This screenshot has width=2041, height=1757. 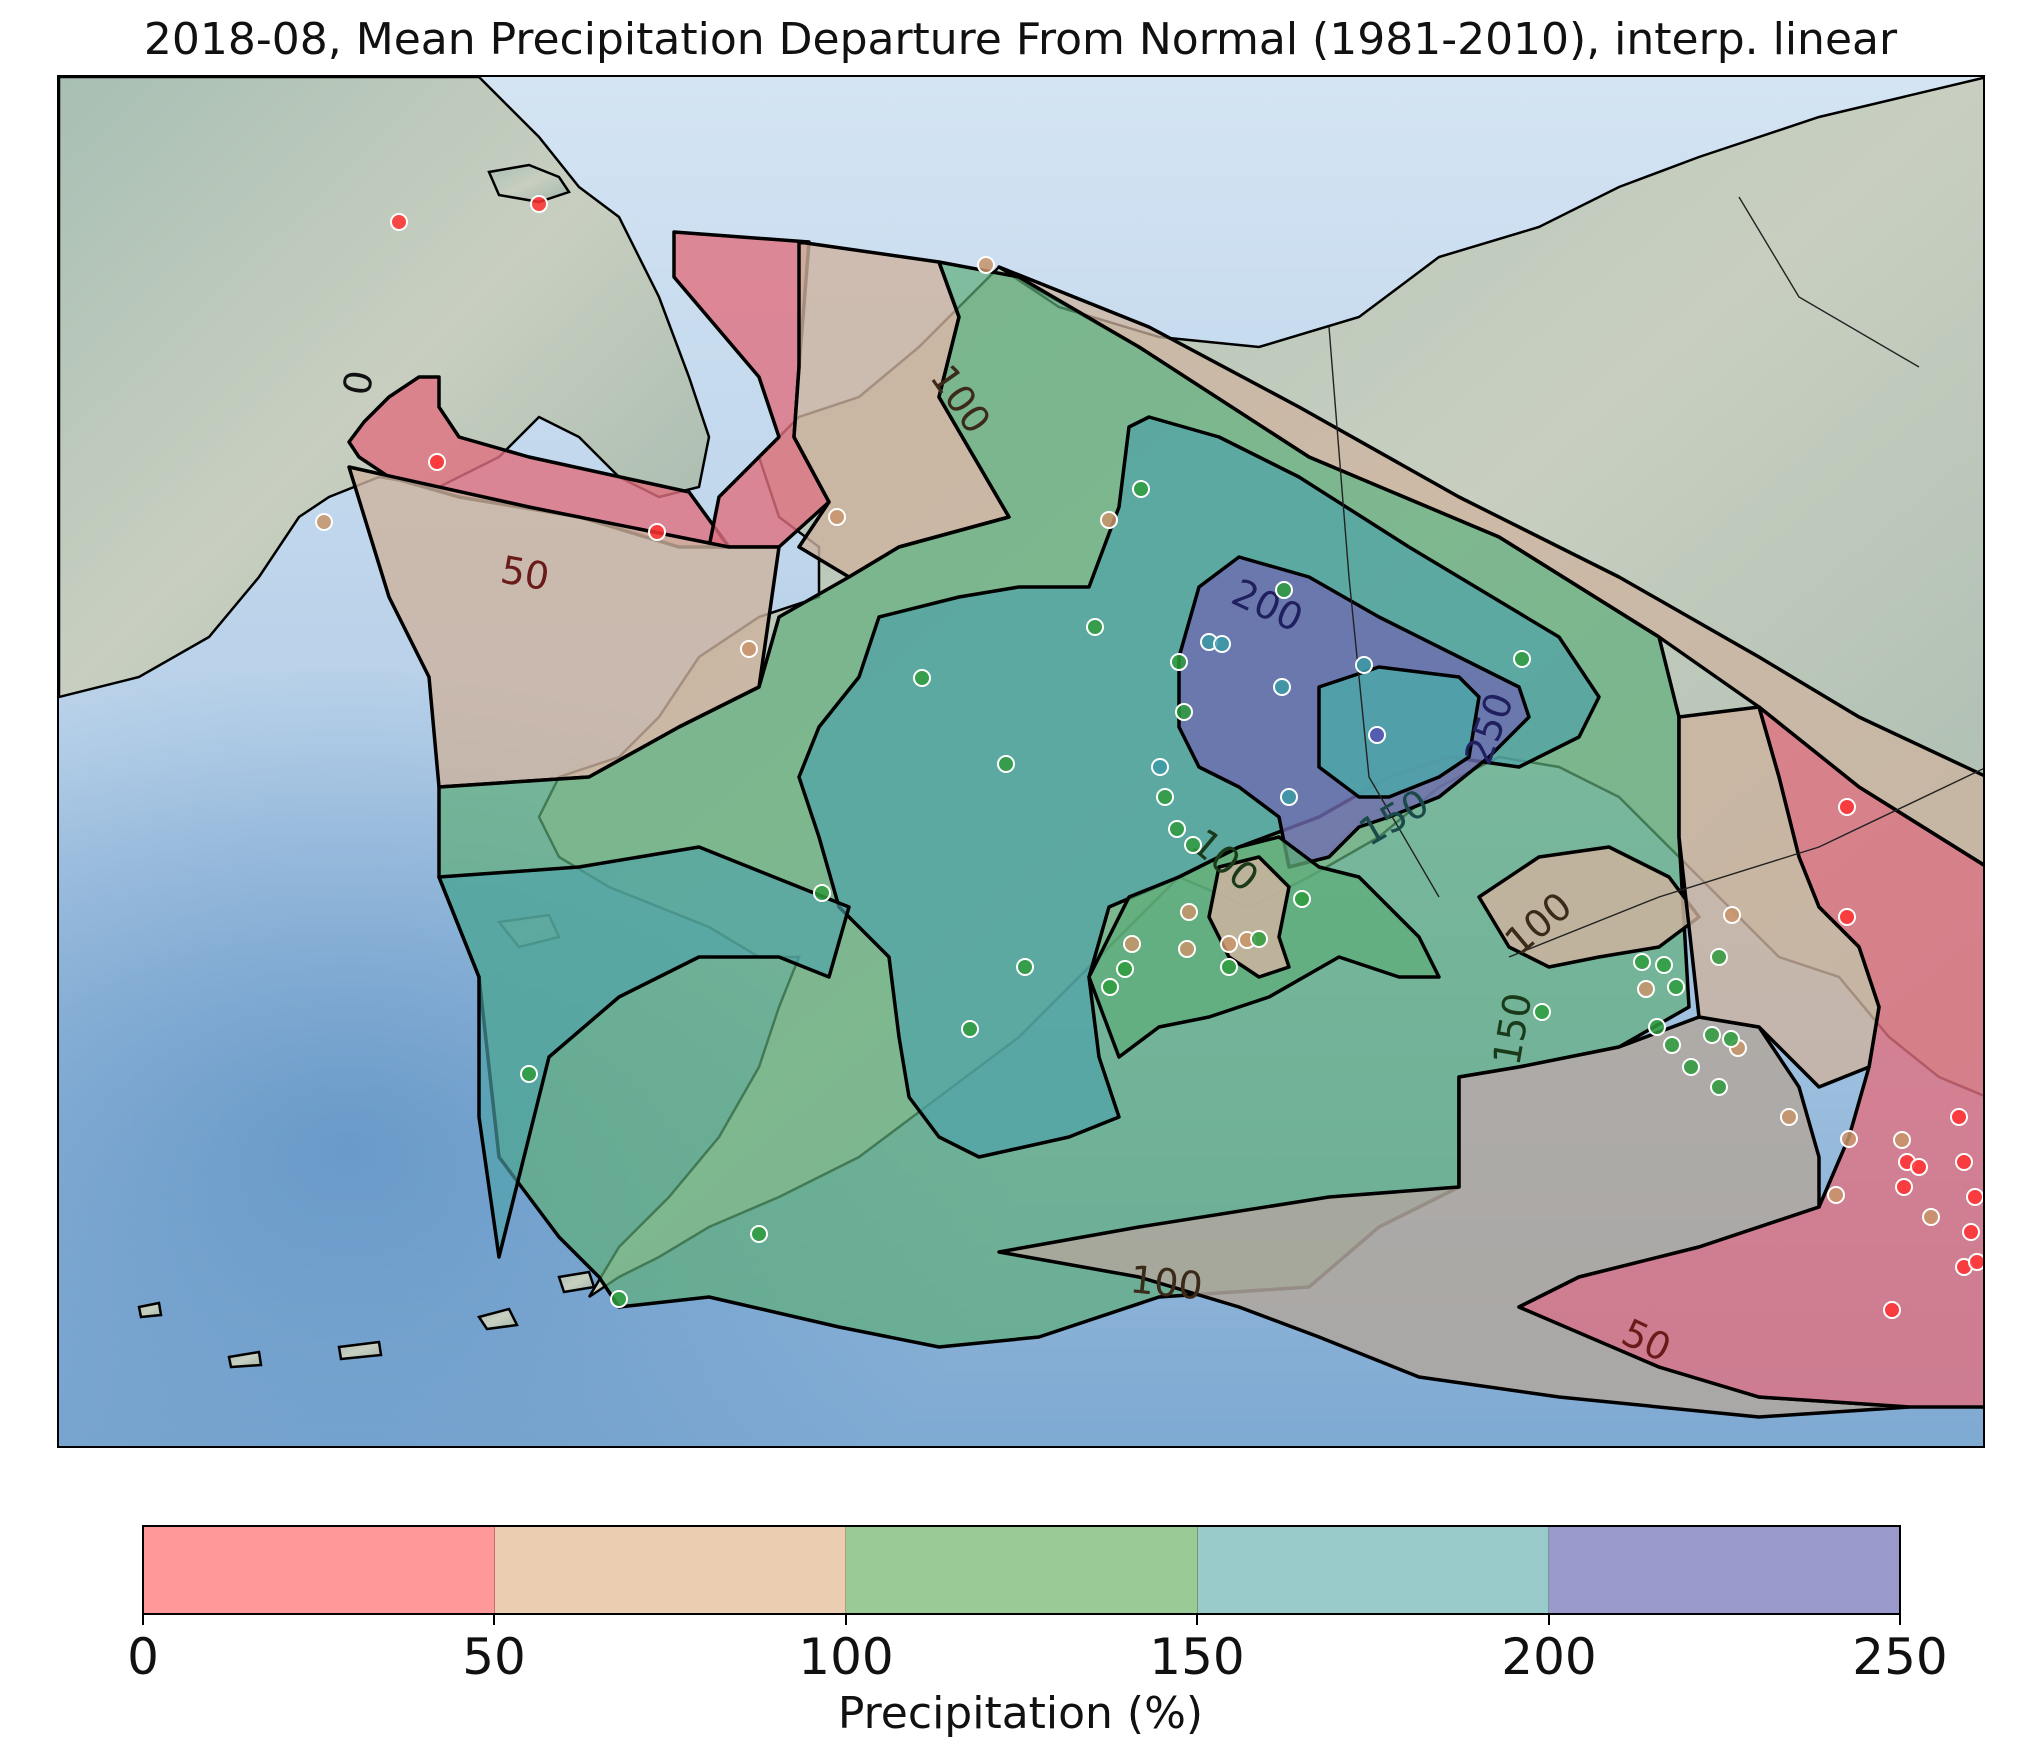 I want to click on boundary-bc, so click(x=1745, y=863).